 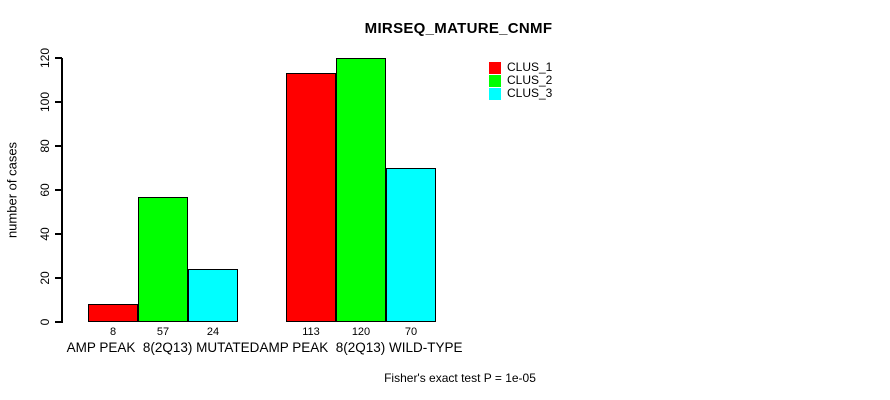 What do you see at coordinates (530, 93) in the screenshot?
I see `legend-label: CLUS_3` at bounding box center [530, 93].